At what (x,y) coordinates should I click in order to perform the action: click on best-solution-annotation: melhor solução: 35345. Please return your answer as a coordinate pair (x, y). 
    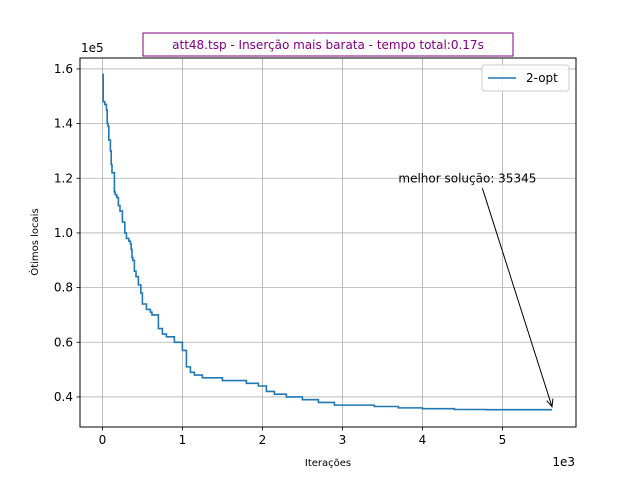
    Looking at the image, I should click on (476, 289).